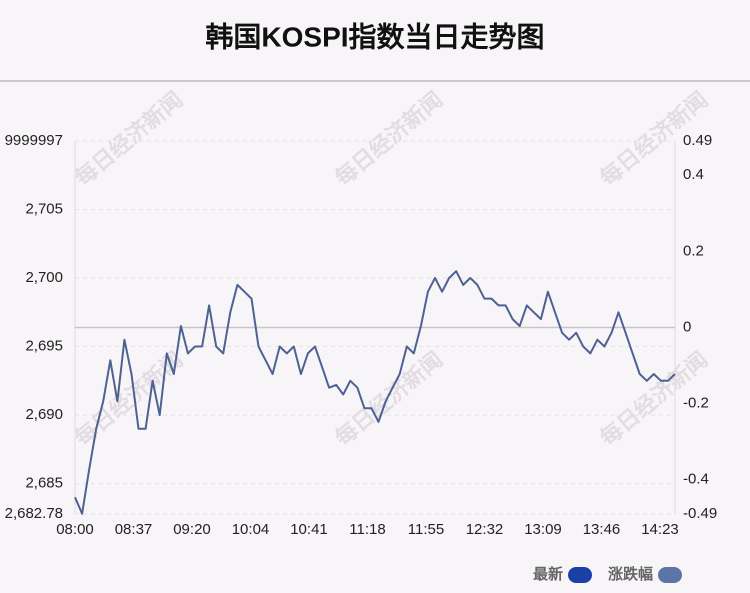 Image resolution: width=750 pixels, height=593 pixels. Describe the element at coordinates (34, 140) in the screenshot. I see `y-tick-label: 9999997` at that location.